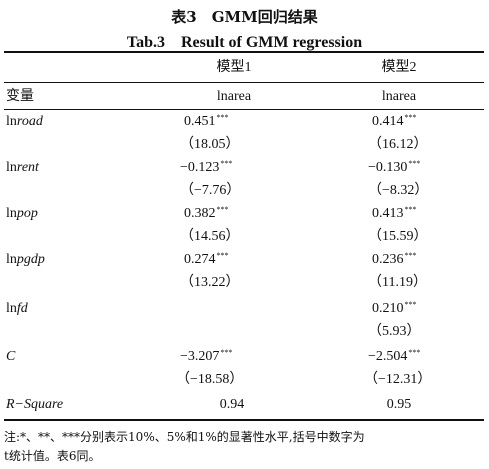 The height and width of the screenshot is (469, 489). What do you see at coordinates (206, 167) in the screenshot?
I see `coef-model1: −0.123***` at bounding box center [206, 167].